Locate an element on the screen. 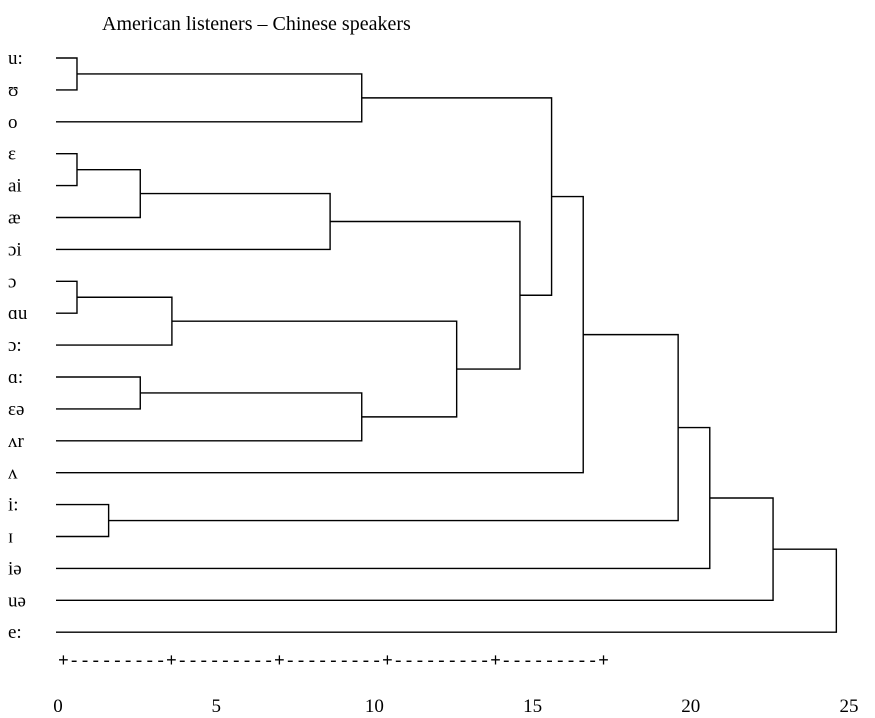  leaf-labels: u: ʊoɛ ai æ ɔi ɔ ɑu ɔ: ɑ: ɛə ʌr ʌ i: ɪ iə uə e: is located at coordinates (18, 345).